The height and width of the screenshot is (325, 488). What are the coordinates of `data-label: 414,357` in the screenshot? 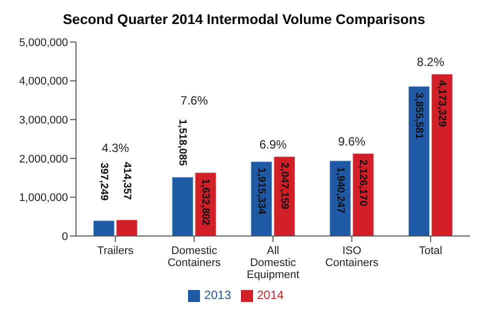 It's located at (126, 181).